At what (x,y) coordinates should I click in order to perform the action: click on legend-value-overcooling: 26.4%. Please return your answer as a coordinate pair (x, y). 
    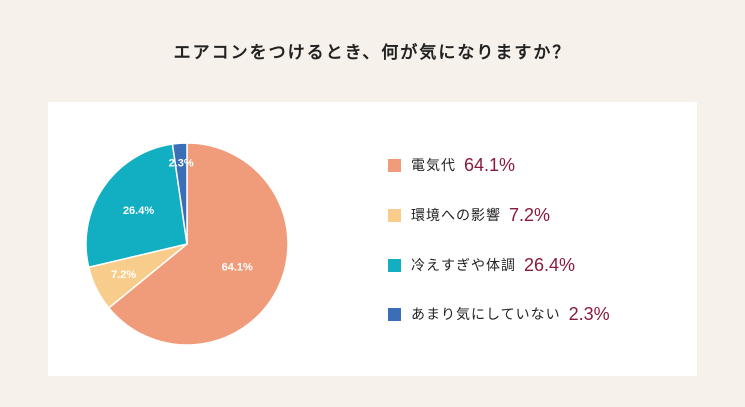
    Looking at the image, I should click on (550, 264).